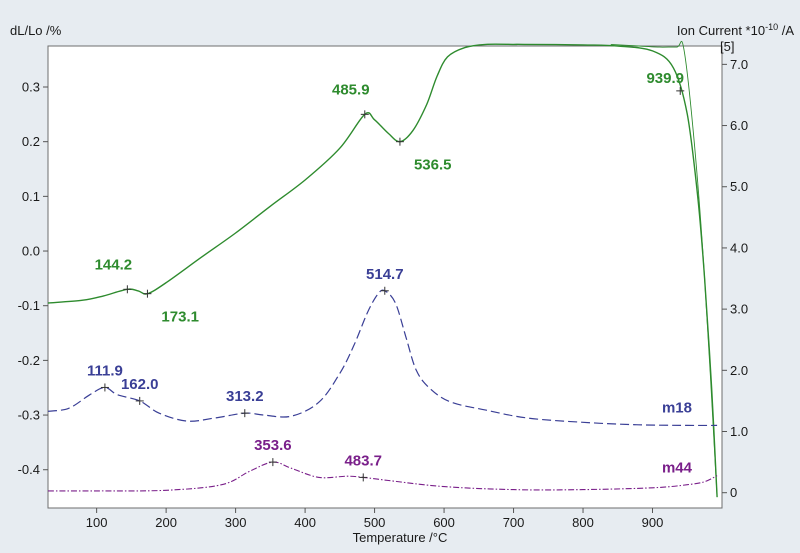 This screenshot has width=800, height=553. Describe the element at coordinates (653, 522) in the screenshot. I see `x-tick-label: 900` at that location.